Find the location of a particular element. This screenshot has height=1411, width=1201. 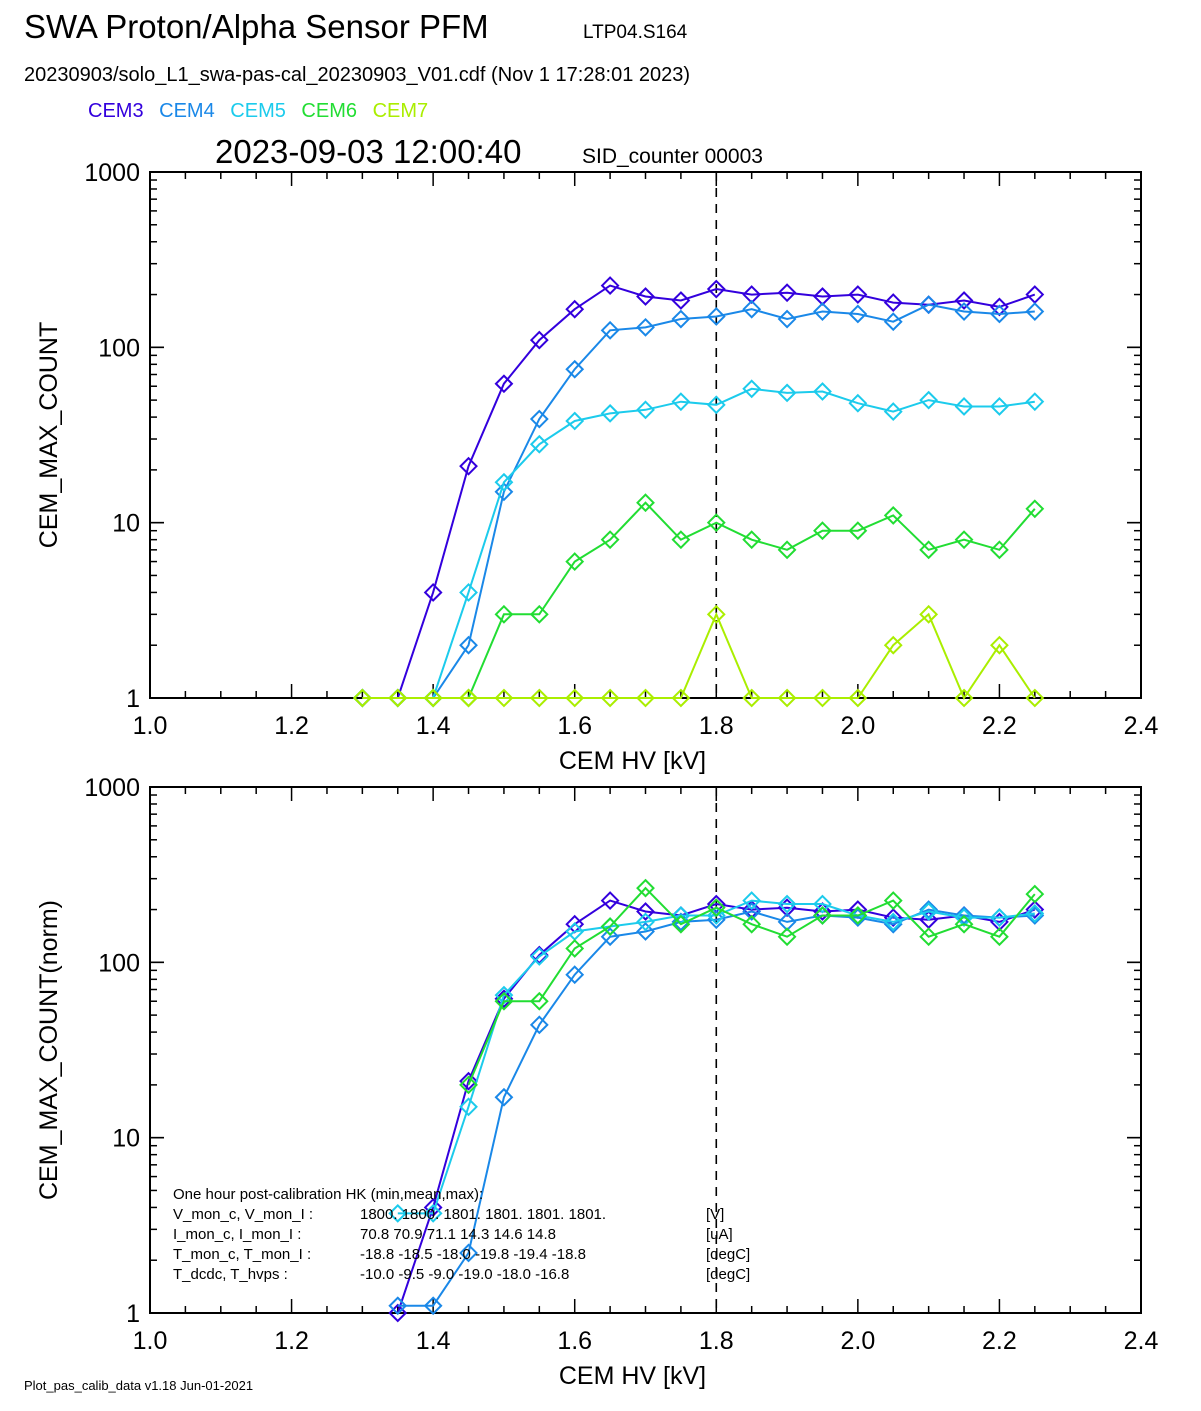

x-tick-label: 2.4 is located at coordinates (1141, 726).